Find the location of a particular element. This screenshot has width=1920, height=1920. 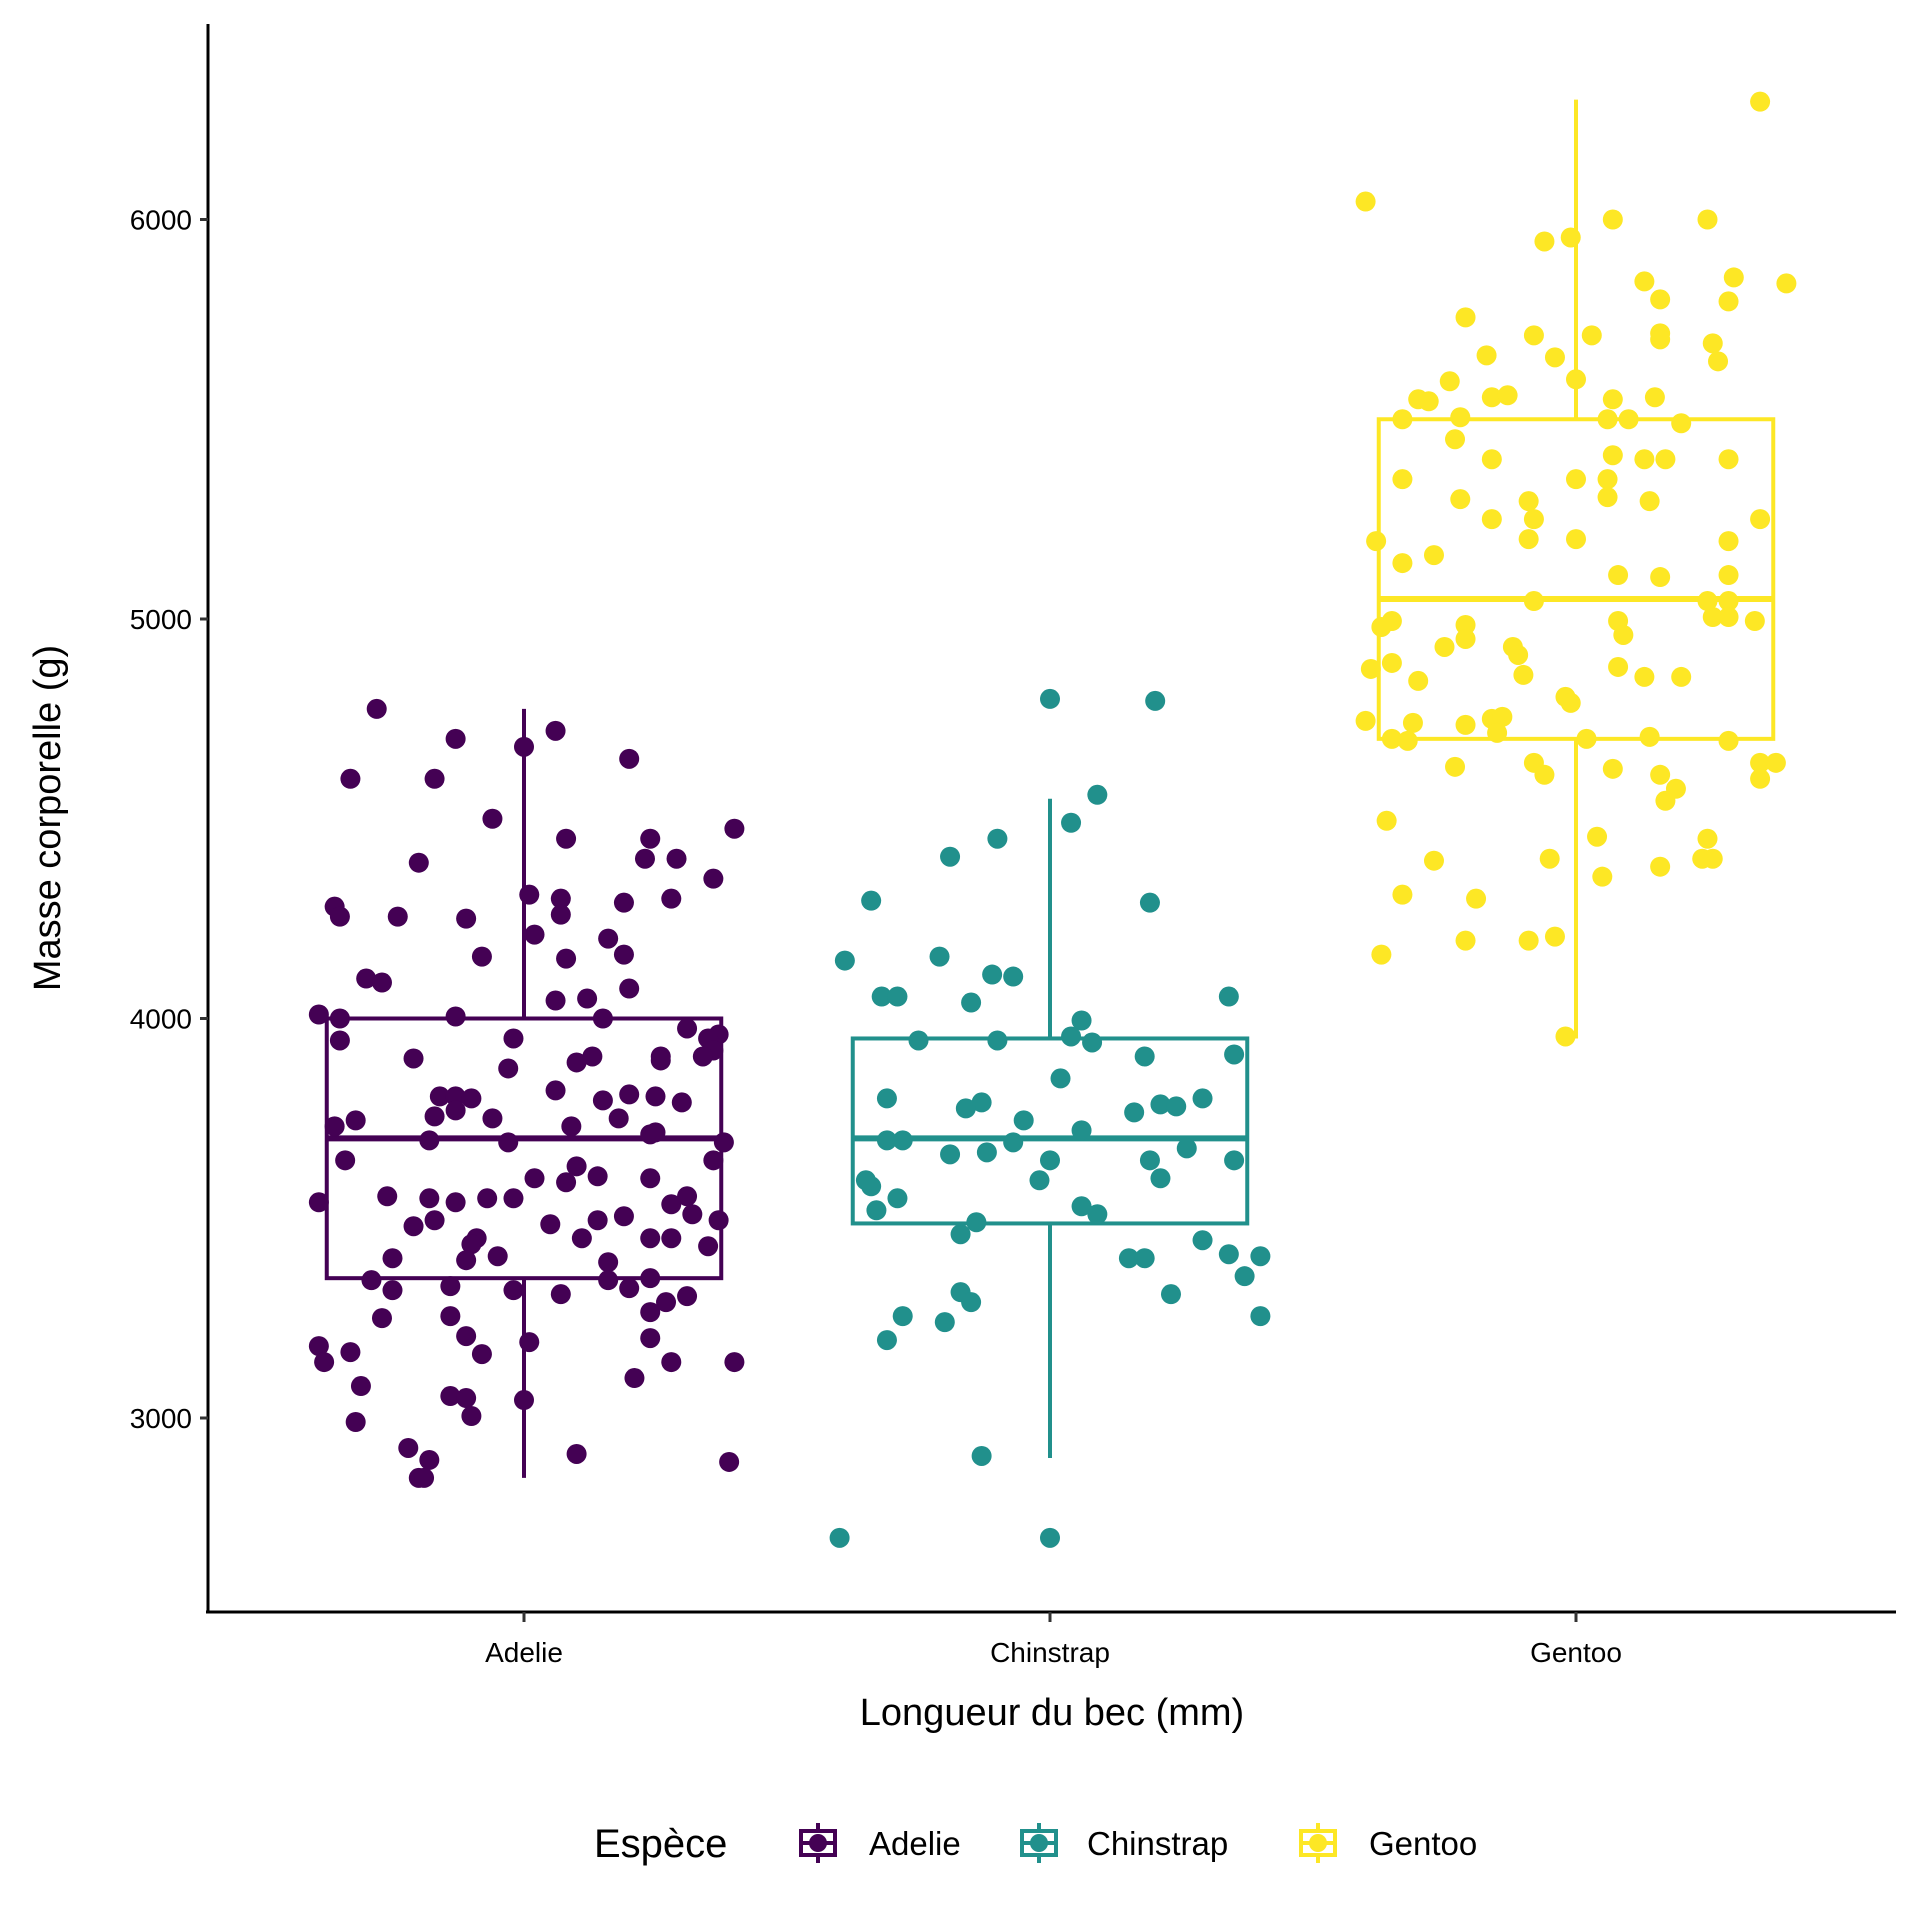

legend-item-gentoo: Gentoo is located at coordinates (1388, 1843).